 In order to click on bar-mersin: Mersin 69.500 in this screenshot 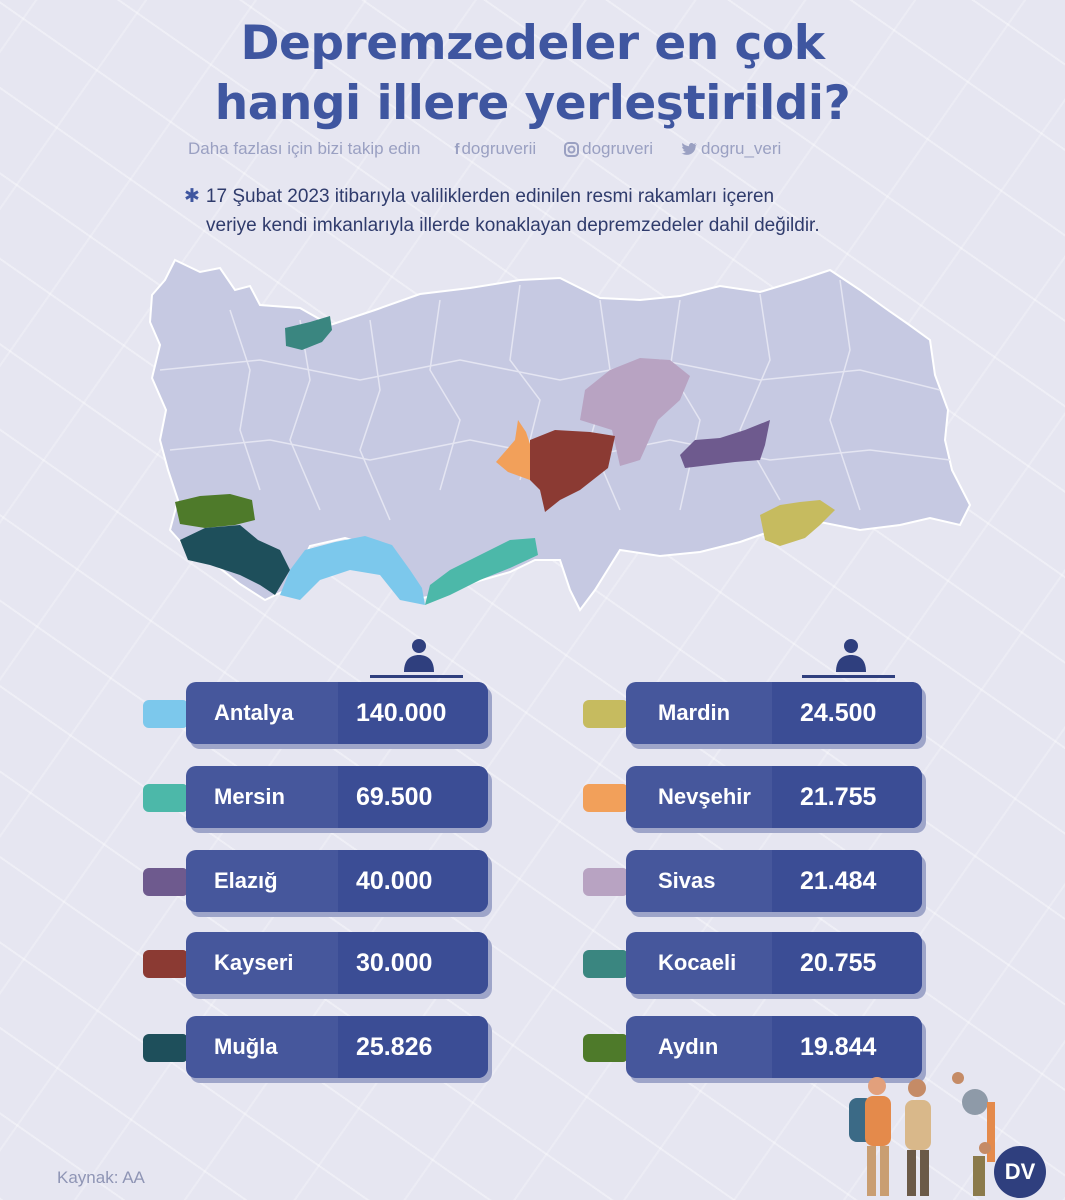, I will do `click(337, 797)`.